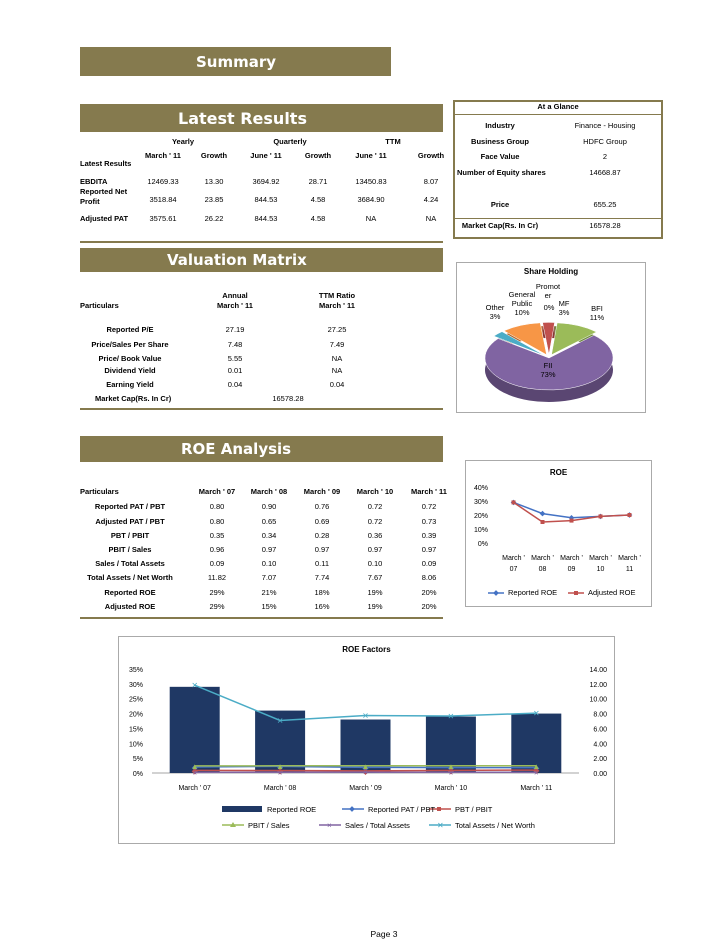 The image size is (728, 943). What do you see at coordinates (481, 530) in the screenshot?
I see `roe-y-tick: 10%` at bounding box center [481, 530].